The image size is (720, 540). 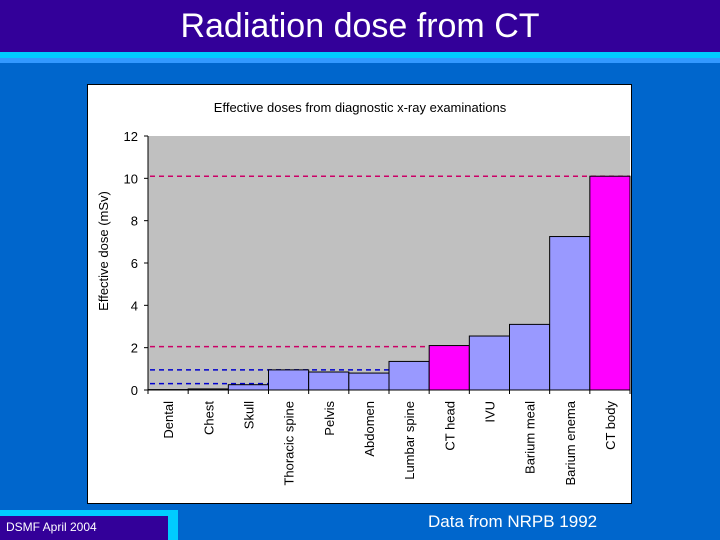 What do you see at coordinates (289, 443) in the screenshot?
I see `x-tick-label: Thoracic spine` at bounding box center [289, 443].